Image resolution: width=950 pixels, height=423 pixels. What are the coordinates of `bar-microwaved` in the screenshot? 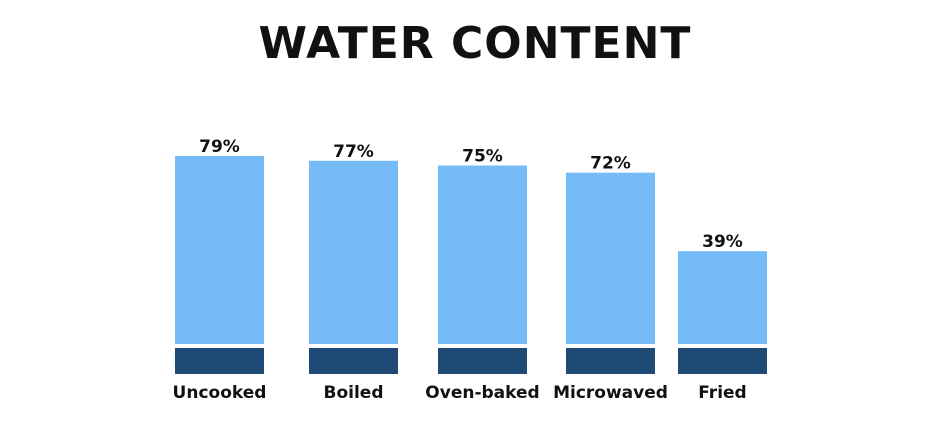 It's located at (610, 258).